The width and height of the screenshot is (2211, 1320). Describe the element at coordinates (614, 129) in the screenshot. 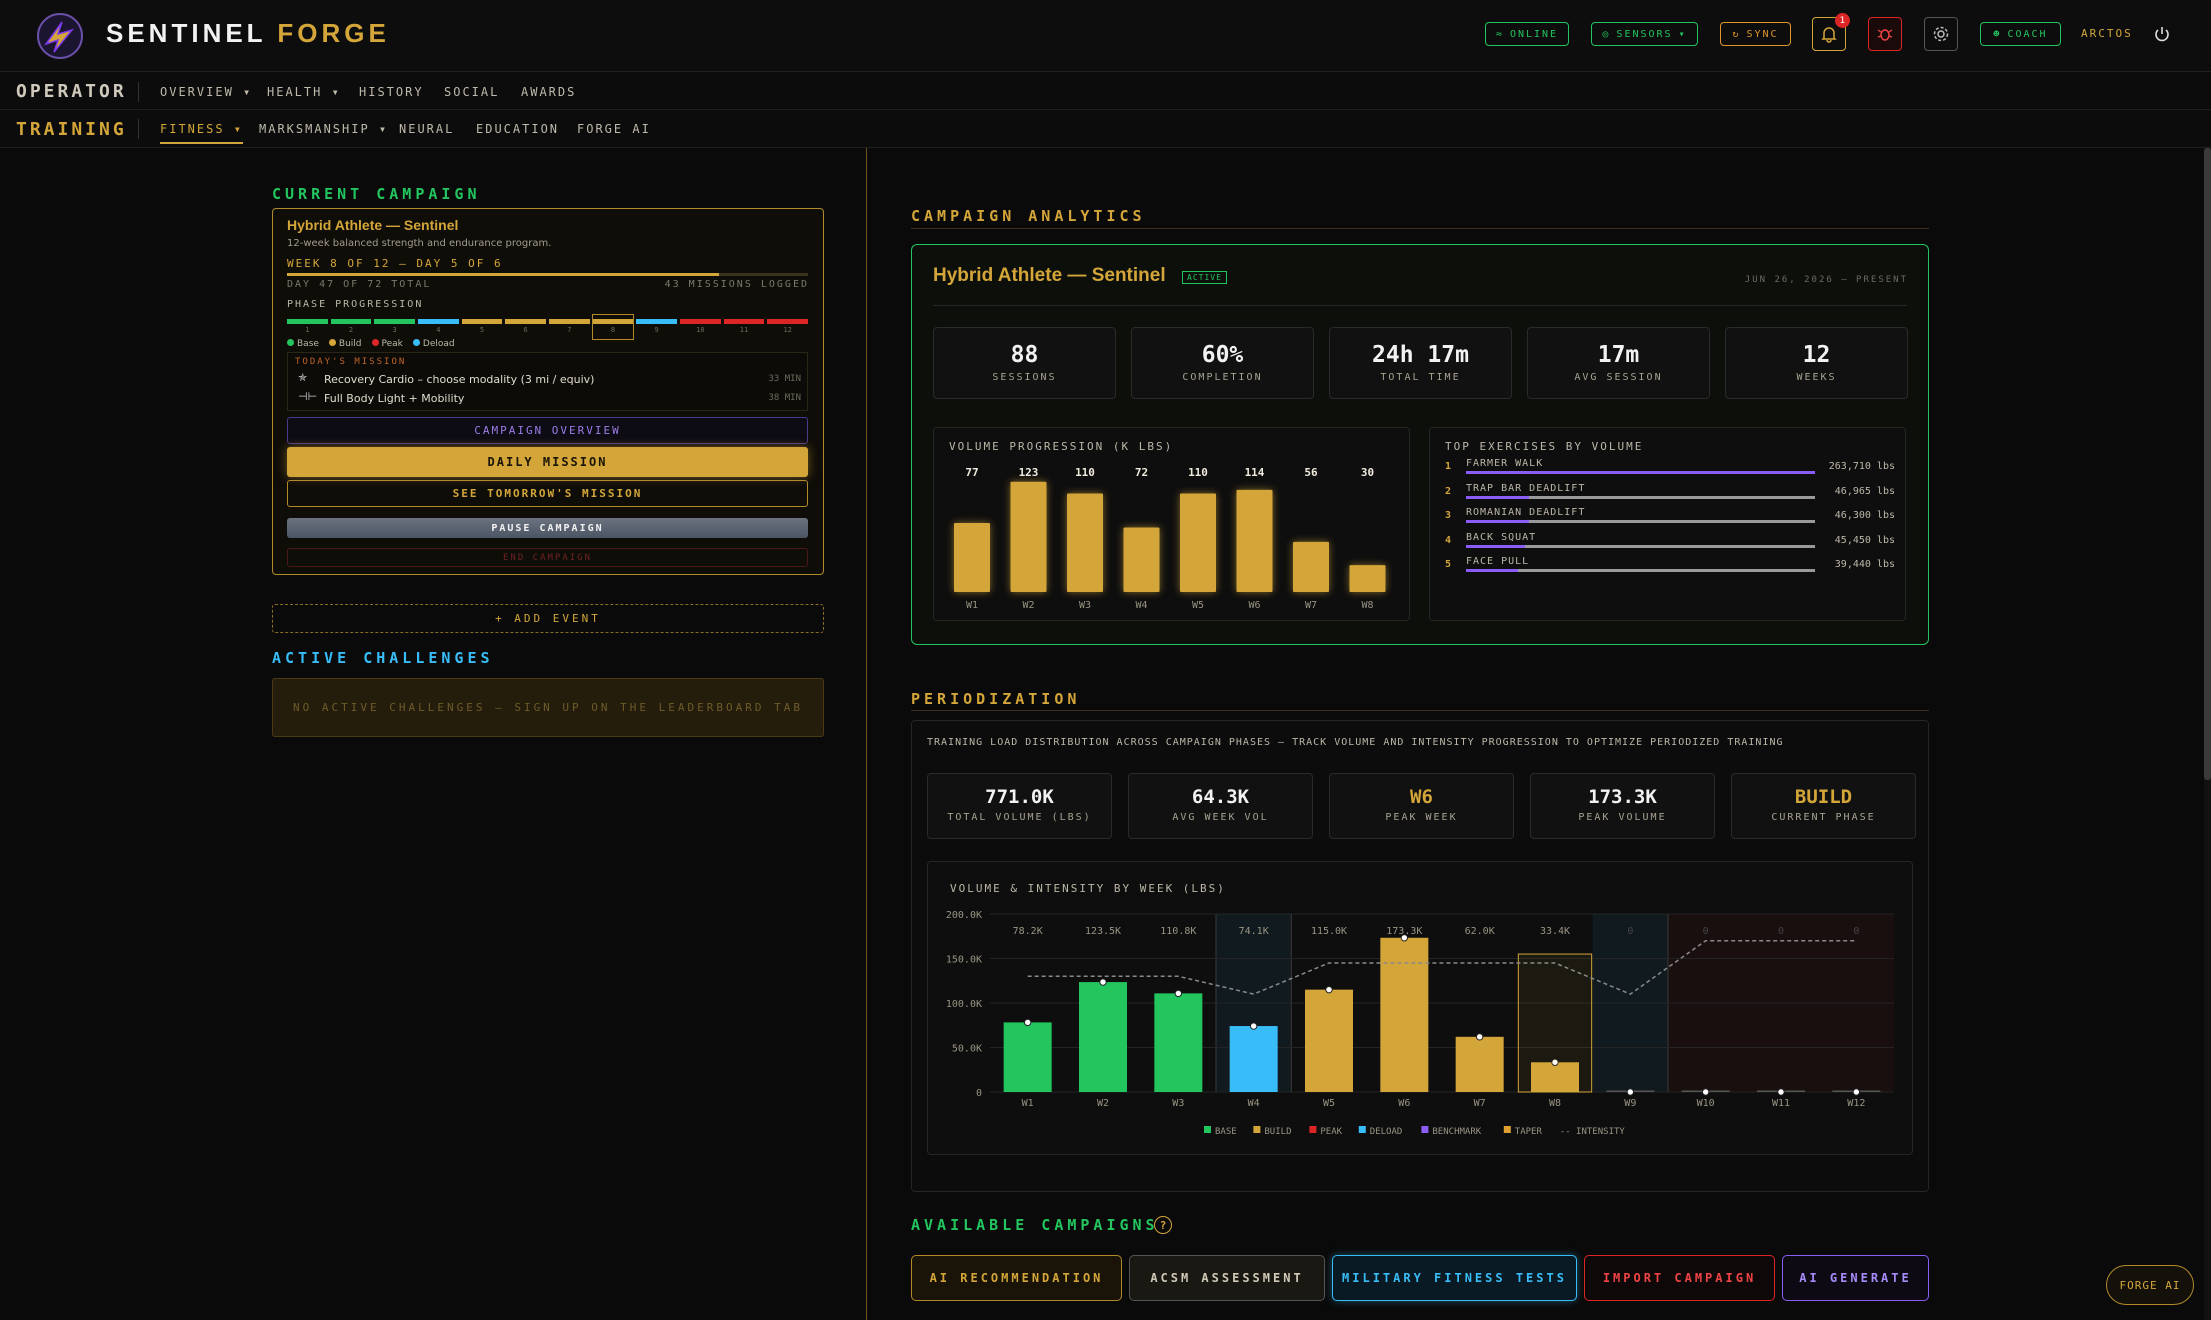

I see `nav-forge-ai: FORGE AI` at that location.